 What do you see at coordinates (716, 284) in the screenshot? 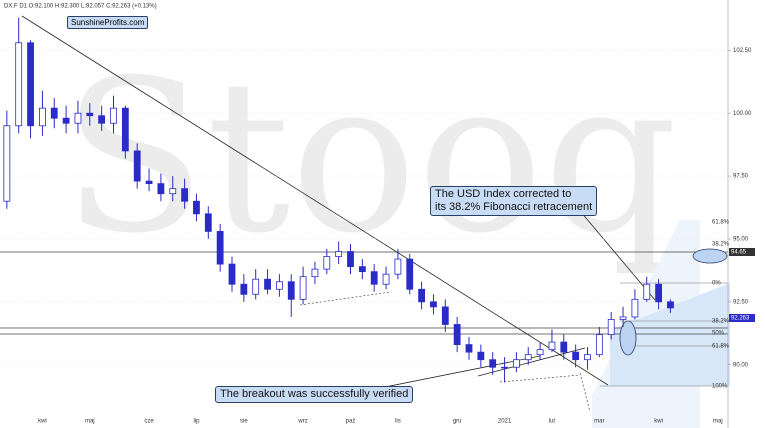
I see `fib-label: 0%` at bounding box center [716, 284].